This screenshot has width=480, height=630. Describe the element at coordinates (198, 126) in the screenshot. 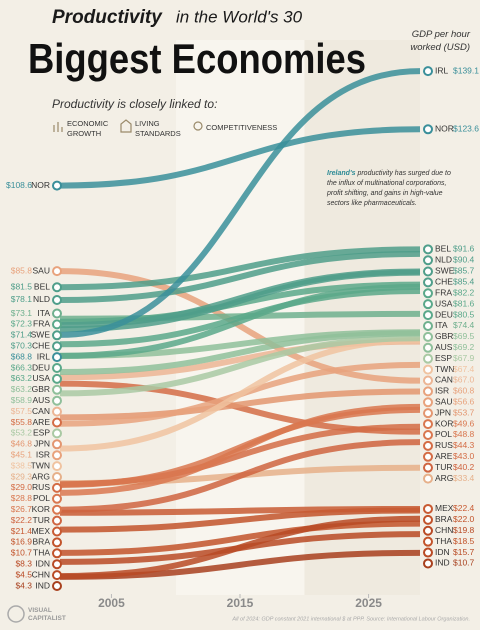

I see `icon-competitiveness` at that location.